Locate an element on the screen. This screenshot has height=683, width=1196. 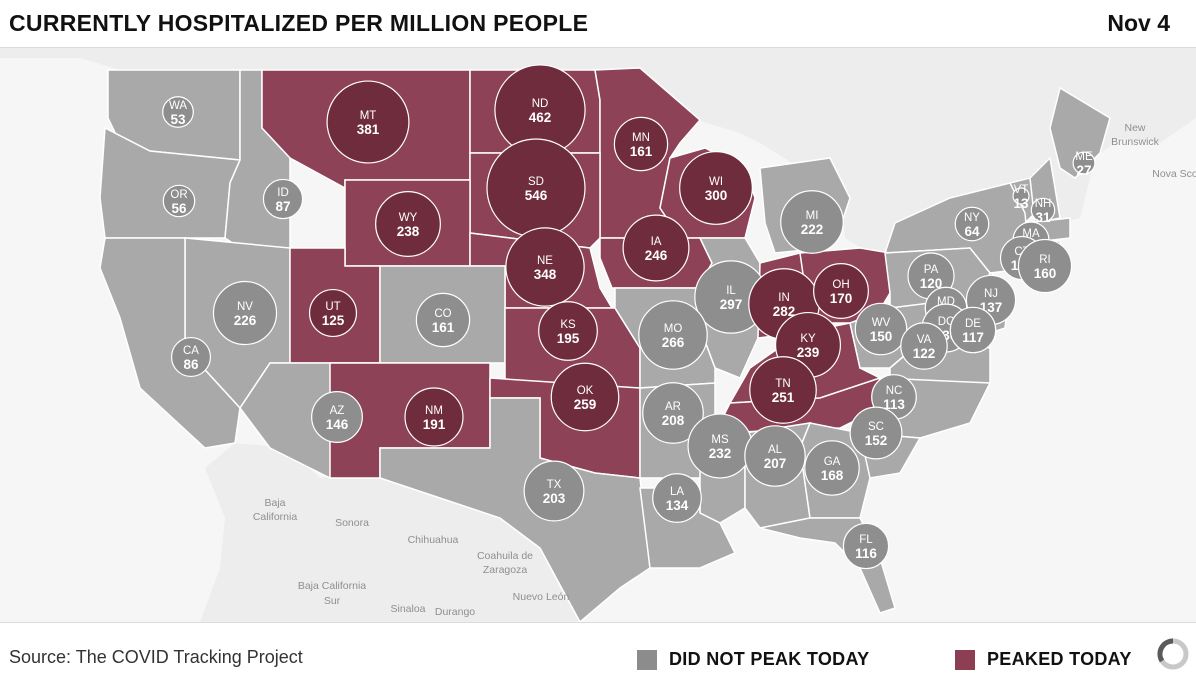
state-value-label: 239 is located at coordinates (808, 352).